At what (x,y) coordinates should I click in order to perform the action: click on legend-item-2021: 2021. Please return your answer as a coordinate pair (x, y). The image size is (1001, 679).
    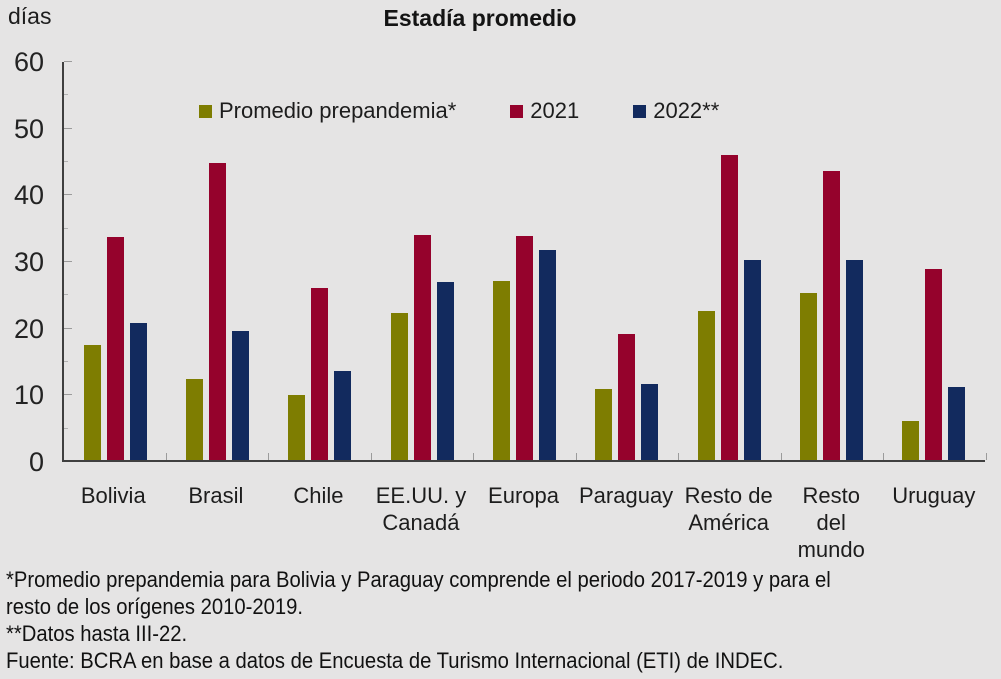
    Looking at the image, I should click on (544, 111).